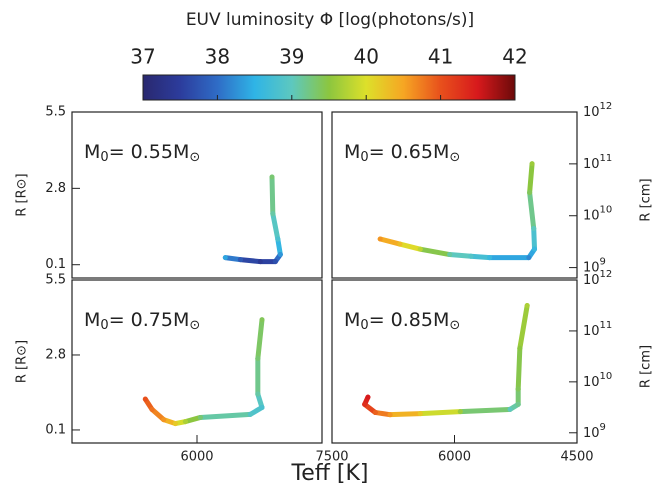 Image resolution: width=660 pixels, height=492 pixels. Describe the element at coordinates (142, 321) in the screenshot. I see `panel-label: M0= 0.75M⊙` at that location.